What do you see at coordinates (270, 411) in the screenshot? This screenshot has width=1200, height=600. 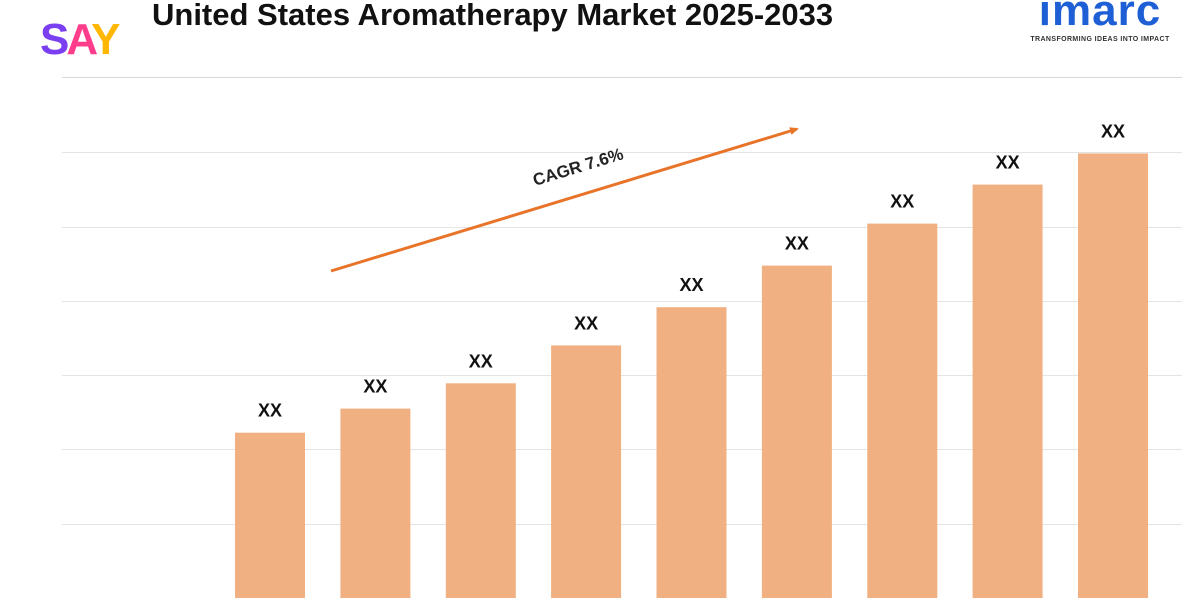 I see `data-label-2025: XX` at bounding box center [270, 411].